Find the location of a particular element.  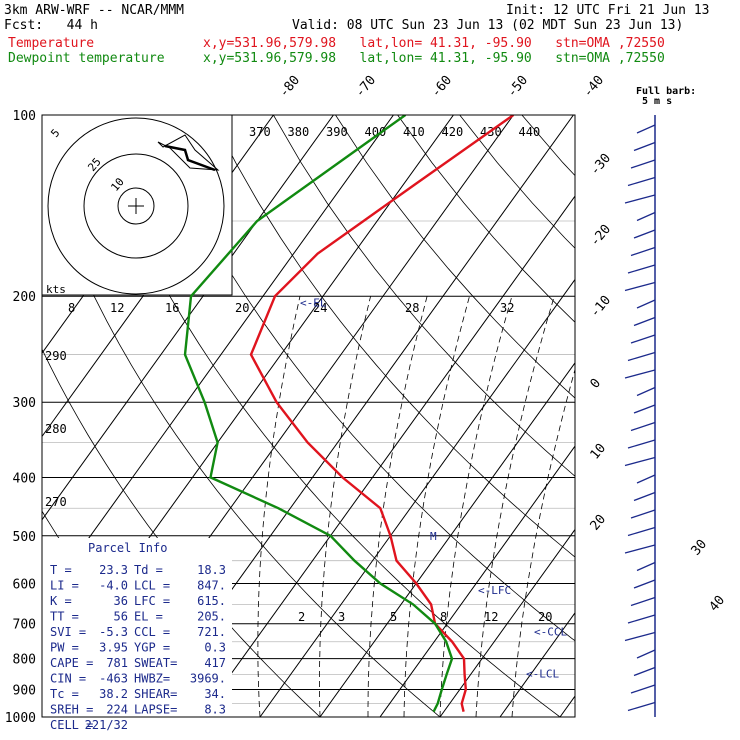

mixing-ratio-label: 8 is located at coordinates (443, 617).